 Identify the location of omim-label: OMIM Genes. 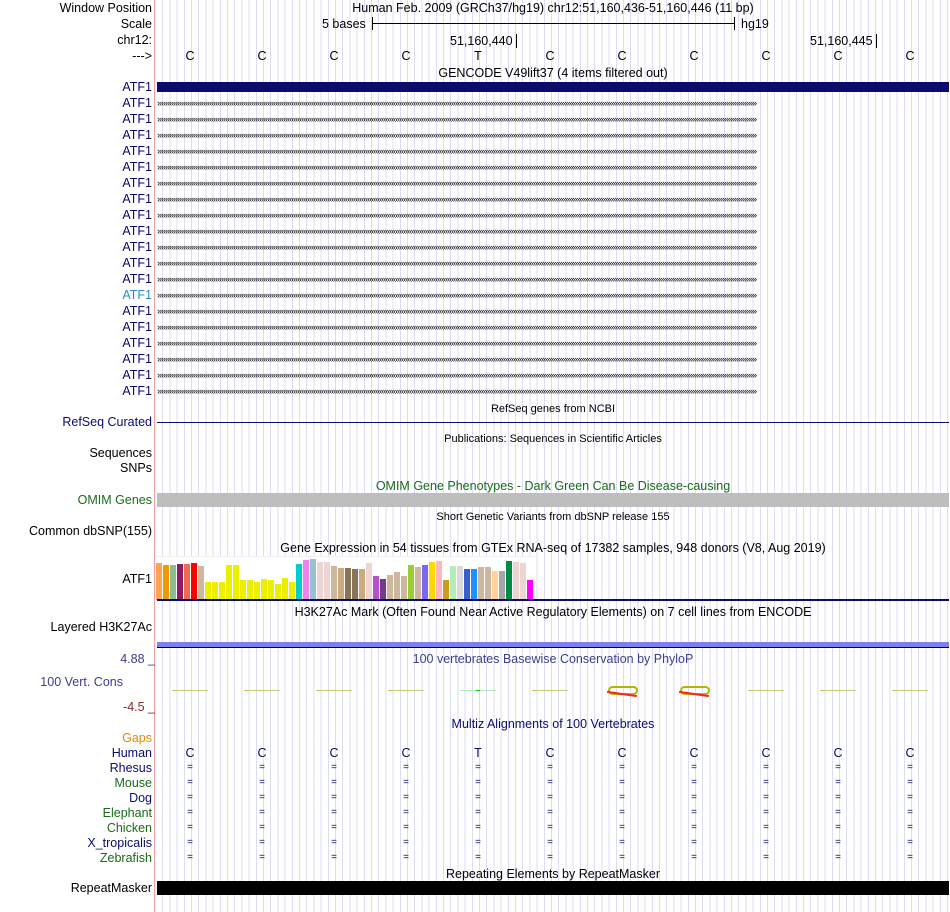
(114, 500).